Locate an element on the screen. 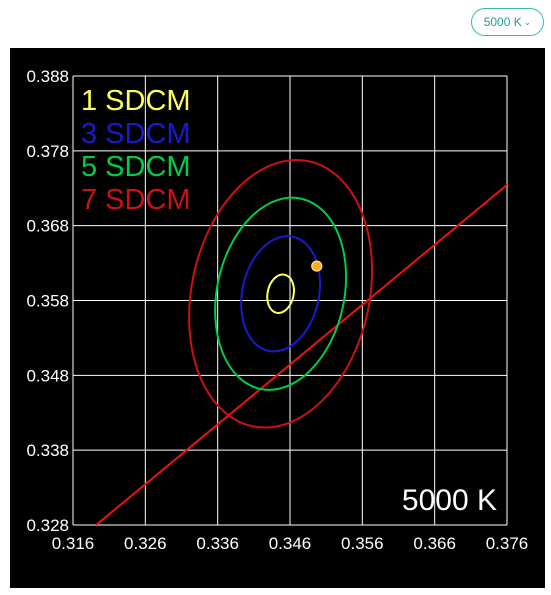 This screenshot has height=595, width=551. y-tick-label: 0.368 is located at coordinates (47, 226).